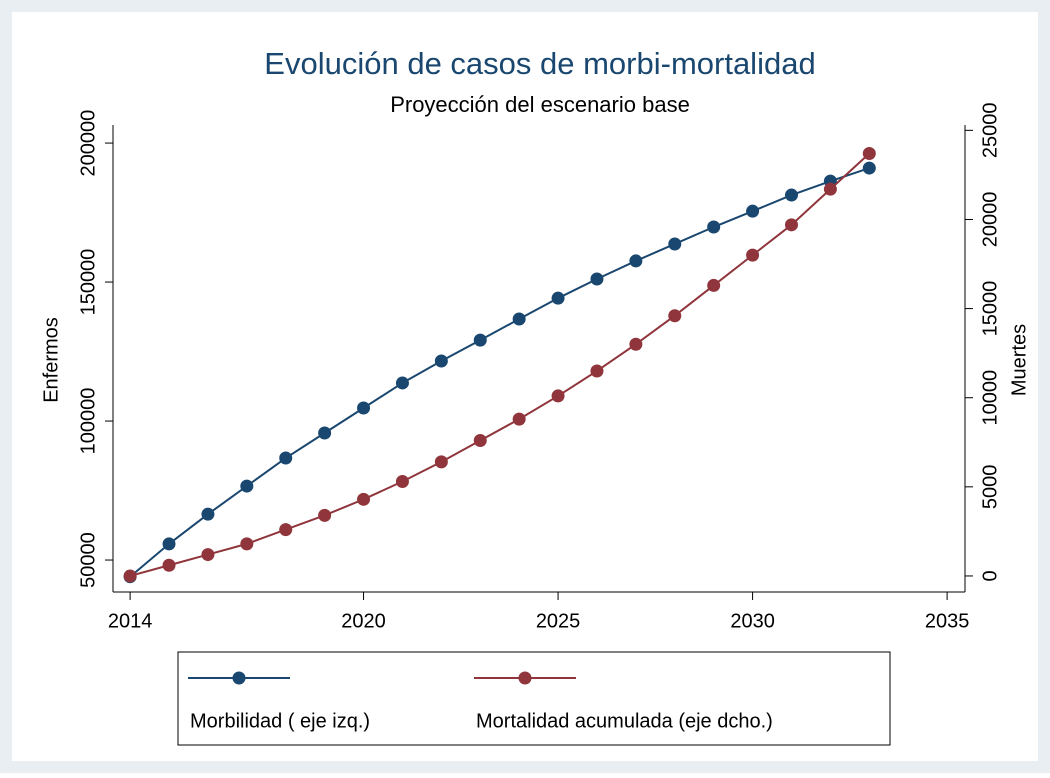  Describe the element at coordinates (88, 421) in the screenshot. I see `y-tick-label: 100000` at that location.